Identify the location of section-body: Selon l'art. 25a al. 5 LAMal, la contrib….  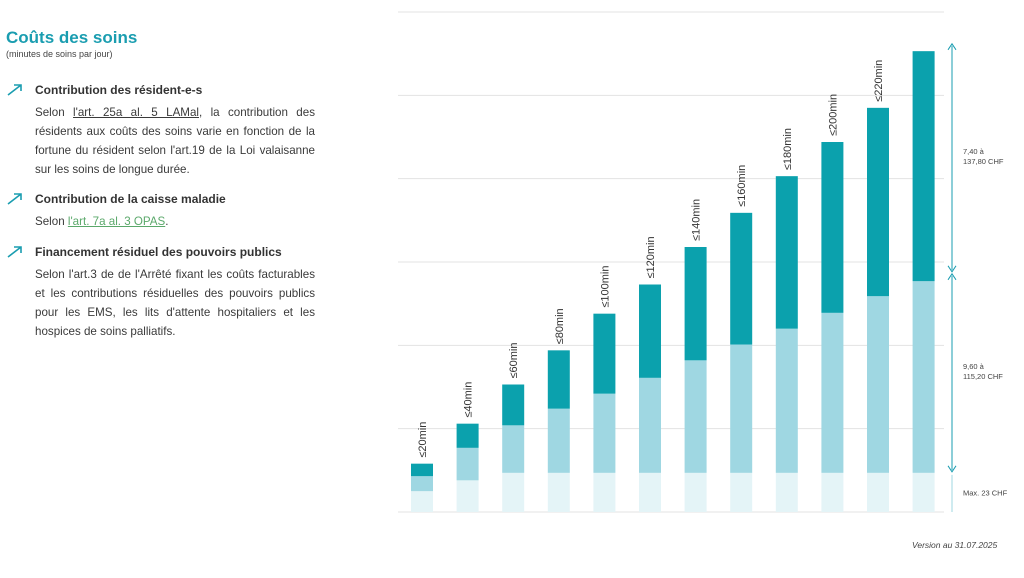
(175, 141).